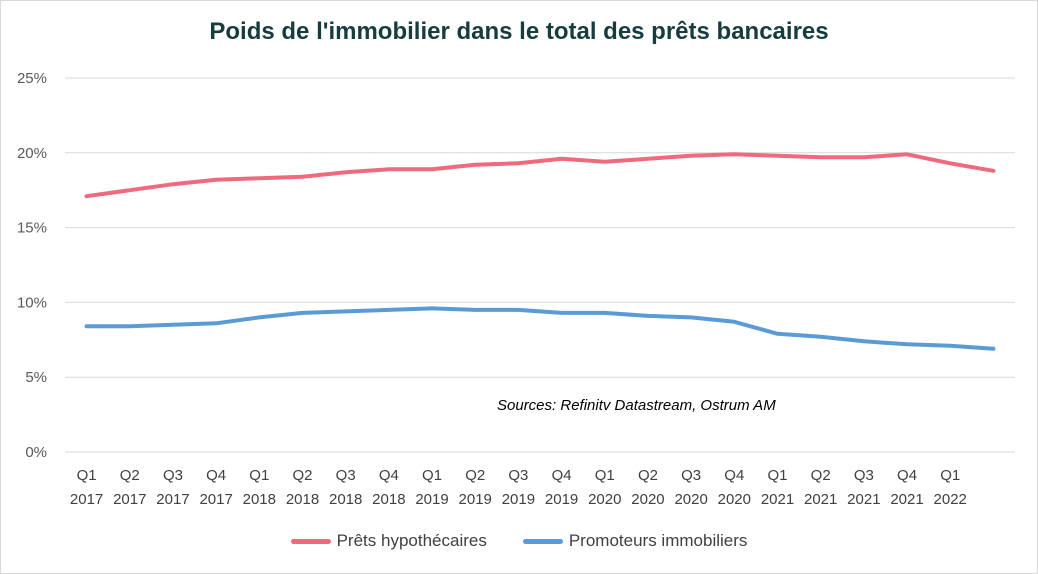 Image resolution: width=1038 pixels, height=574 pixels. I want to click on y-tick-label: 0%, so click(36, 452).